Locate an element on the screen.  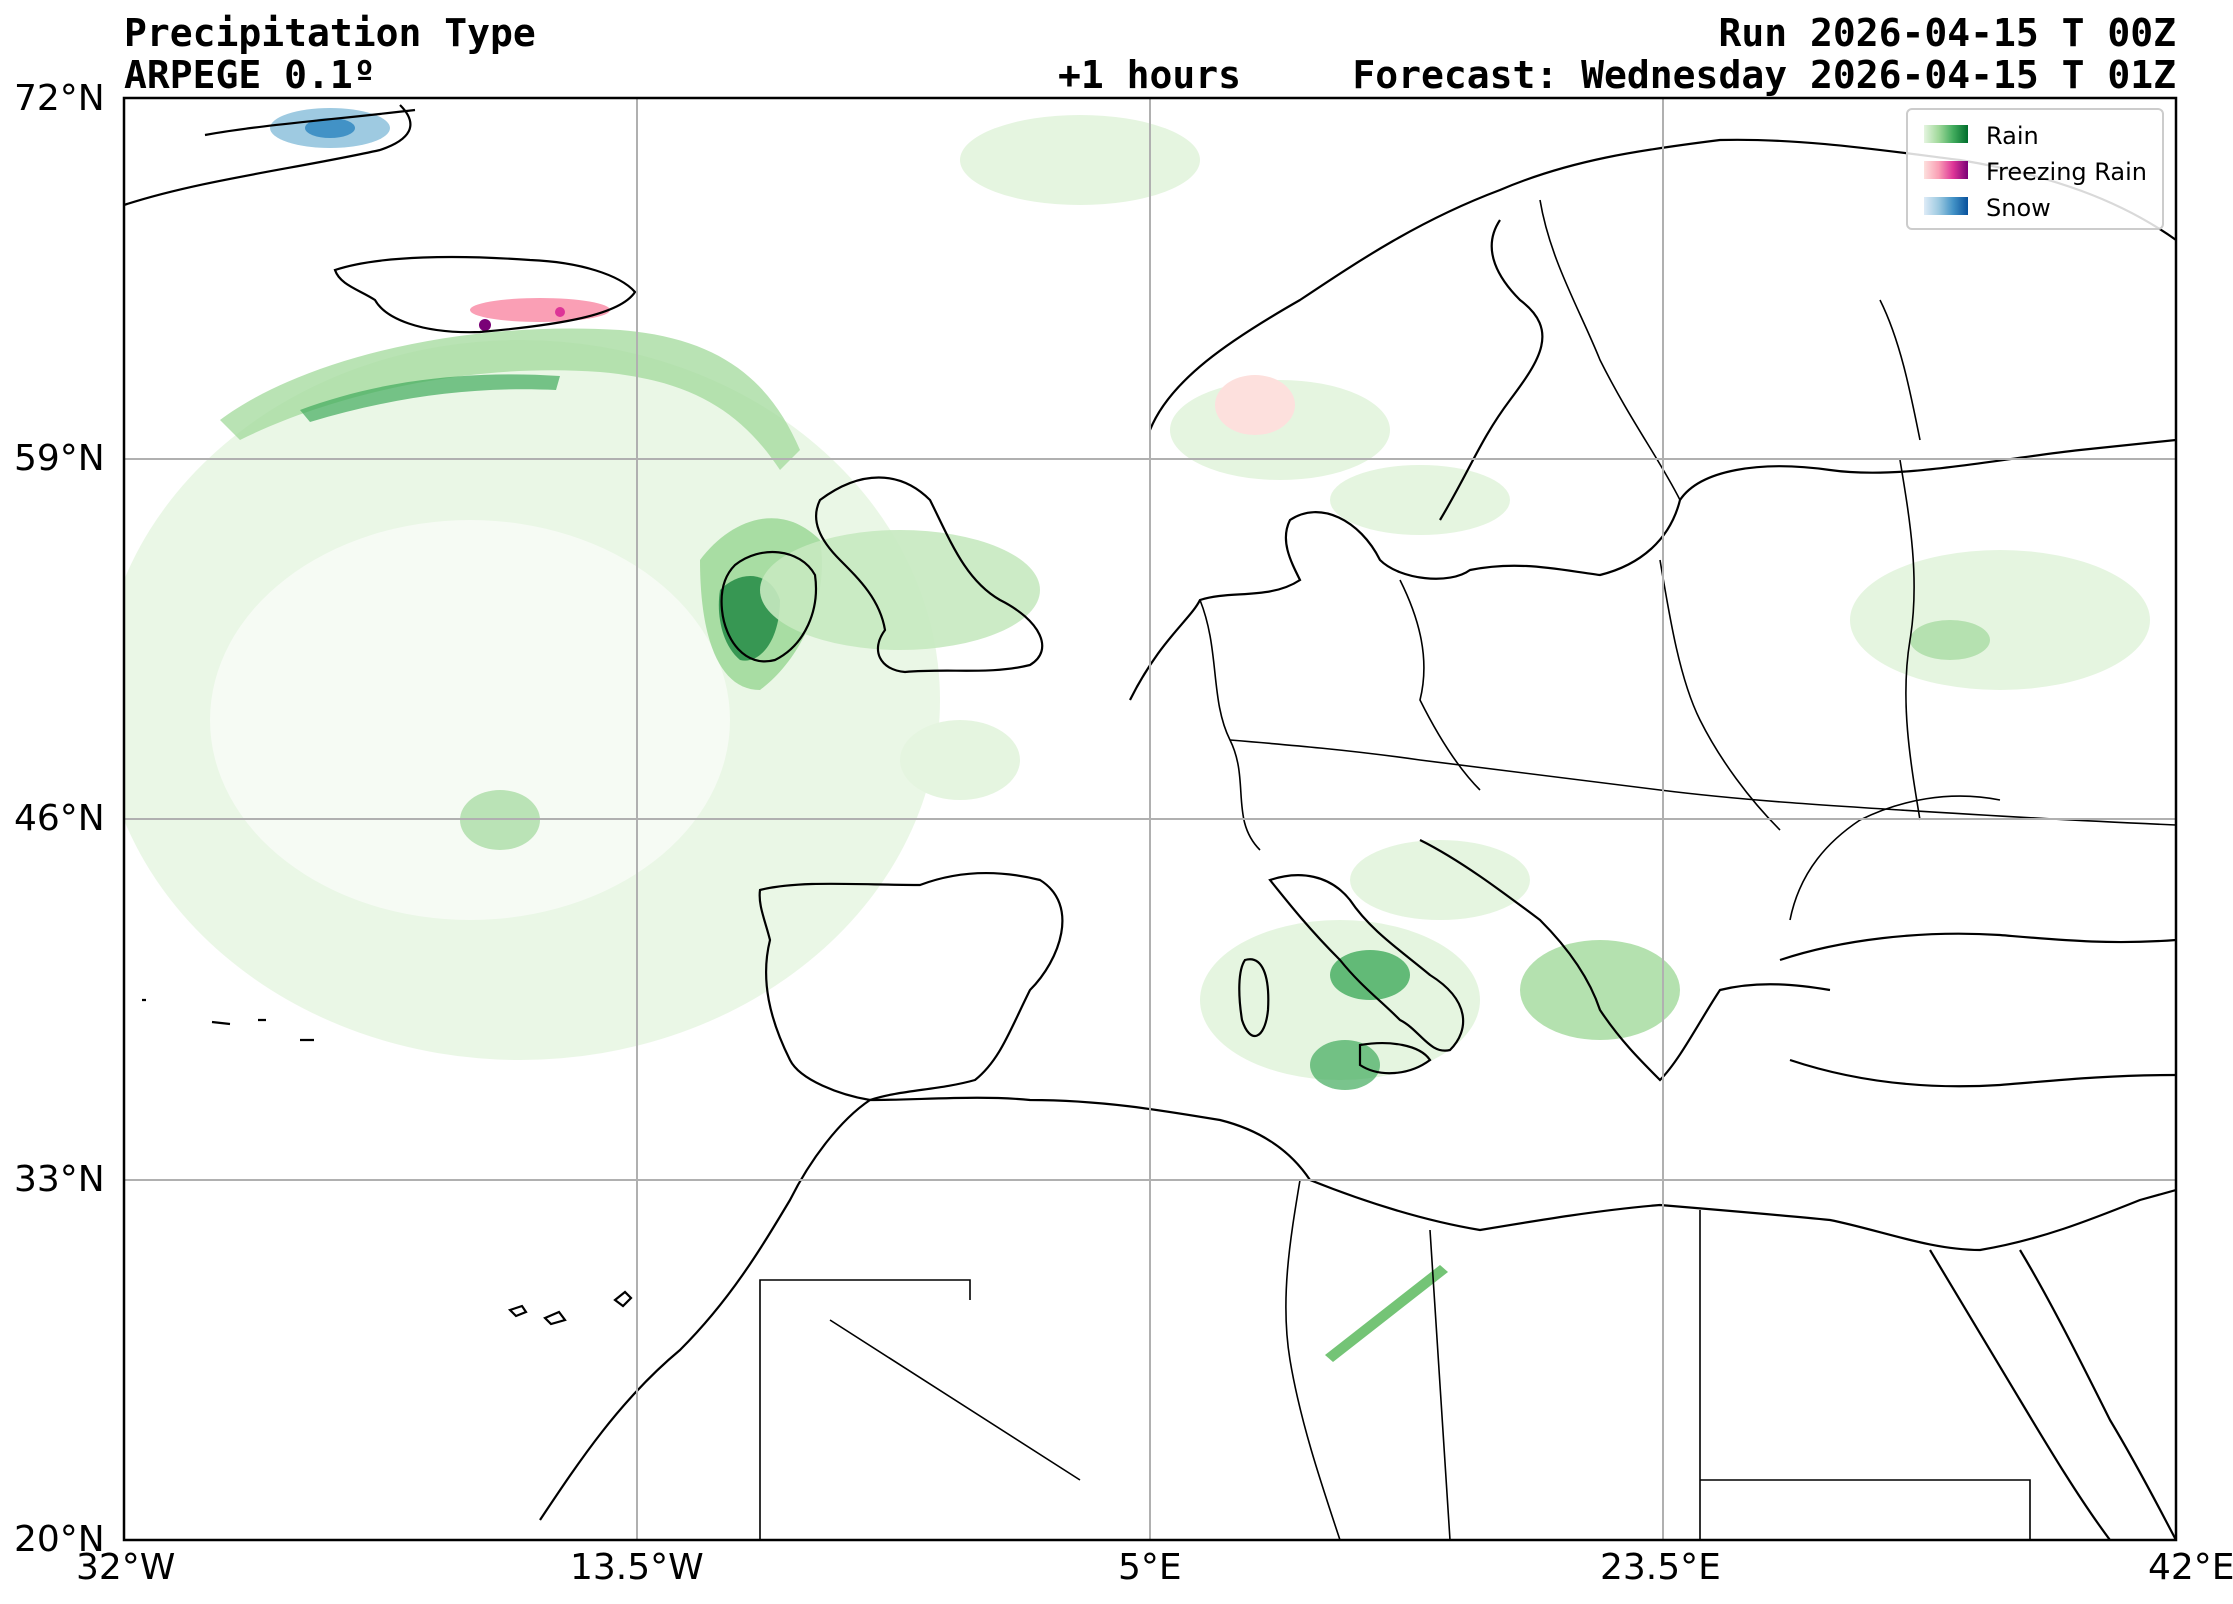
legend: Rain Freezing Rain Snow is located at coordinates (2035, 169).